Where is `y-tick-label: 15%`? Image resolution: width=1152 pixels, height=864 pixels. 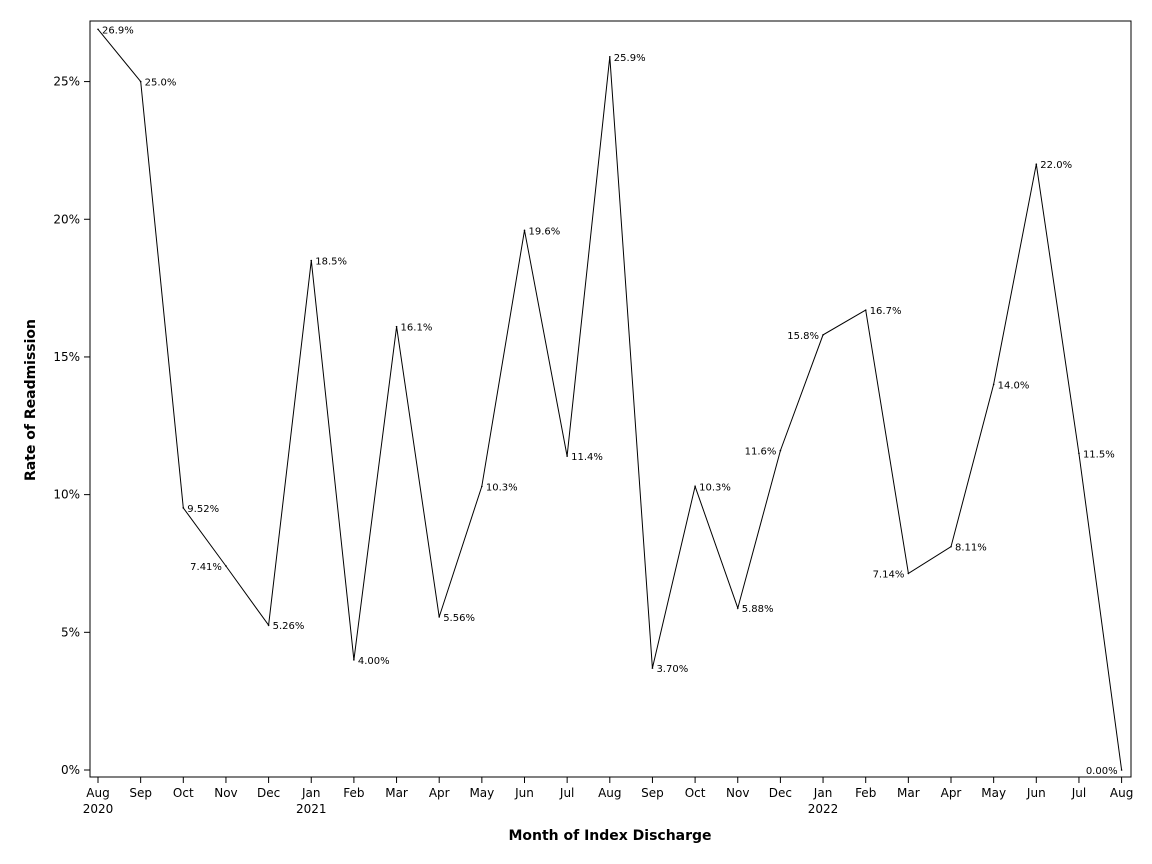 y-tick-label: 15% is located at coordinates (66, 357).